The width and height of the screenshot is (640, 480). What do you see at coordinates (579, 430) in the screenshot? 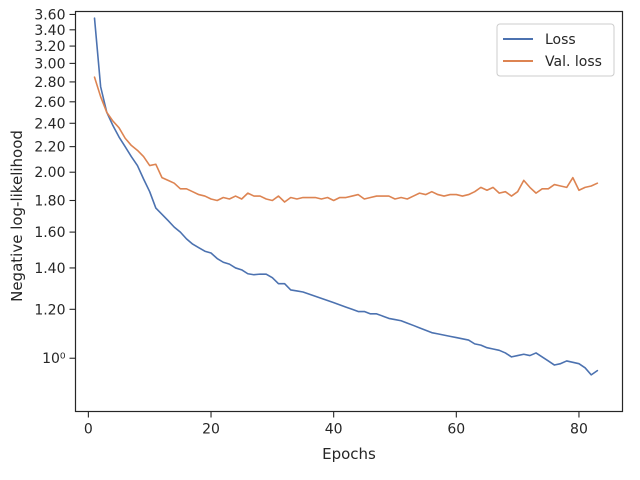
I see `x-tick-label: 80` at bounding box center [579, 430].